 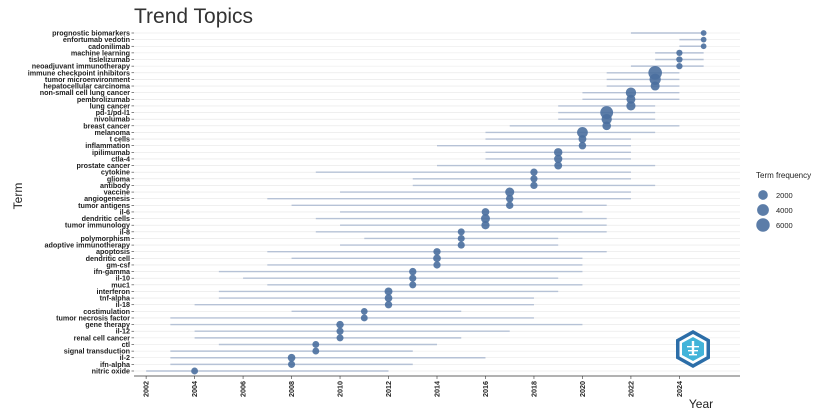 What do you see at coordinates (291, 389) in the screenshot?
I see `x-tick-label: 2008` at bounding box center [291, 389].